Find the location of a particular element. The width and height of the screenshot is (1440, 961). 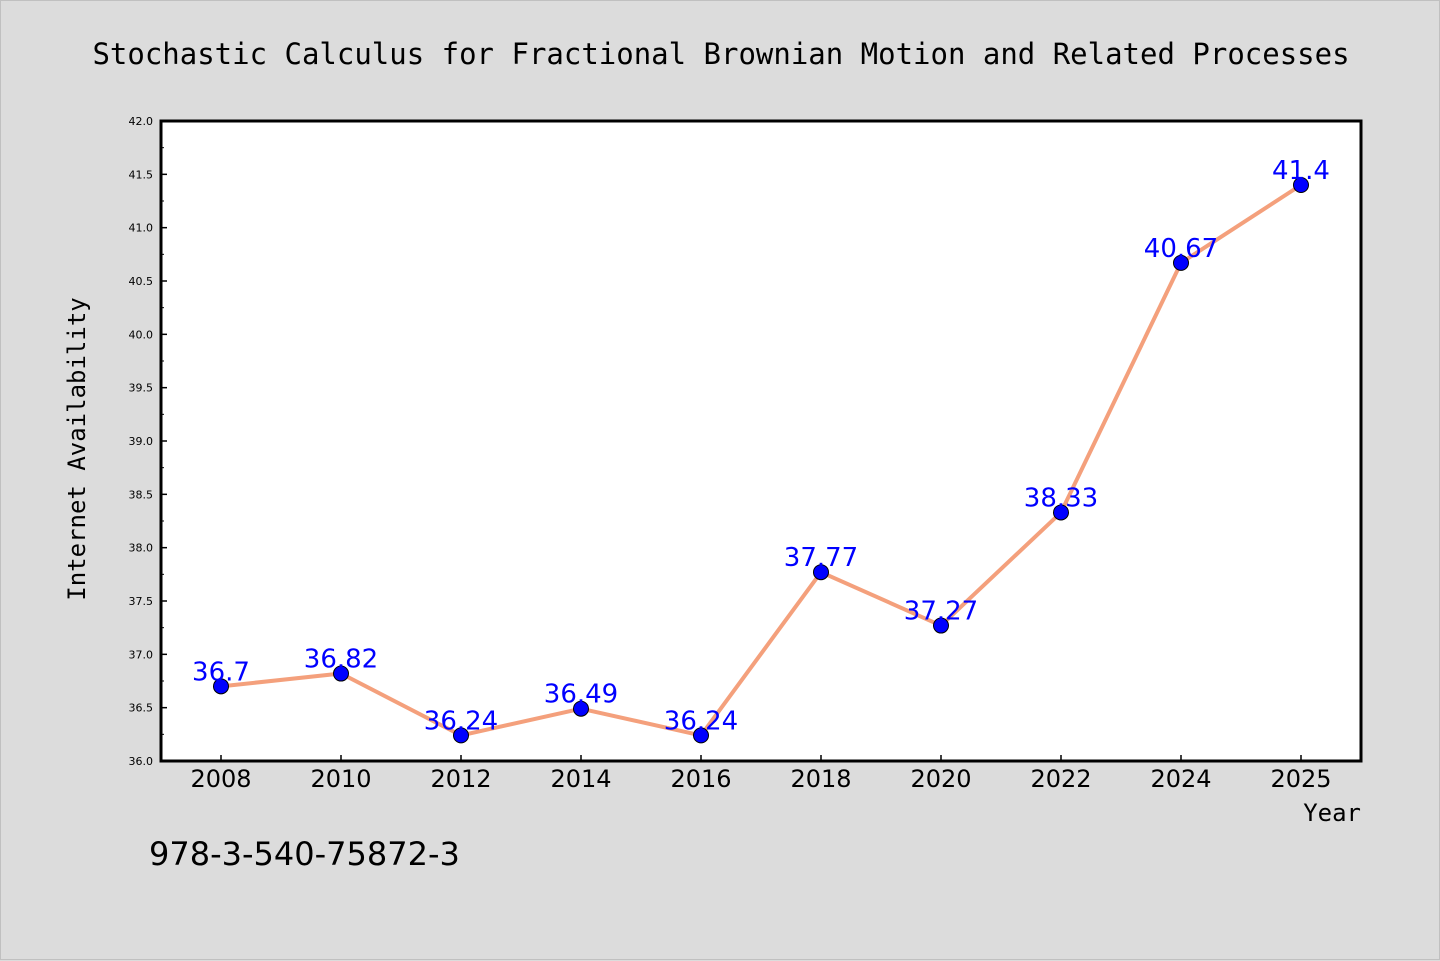

x-tick-label: 2010 is located at coordinates (340, 779).